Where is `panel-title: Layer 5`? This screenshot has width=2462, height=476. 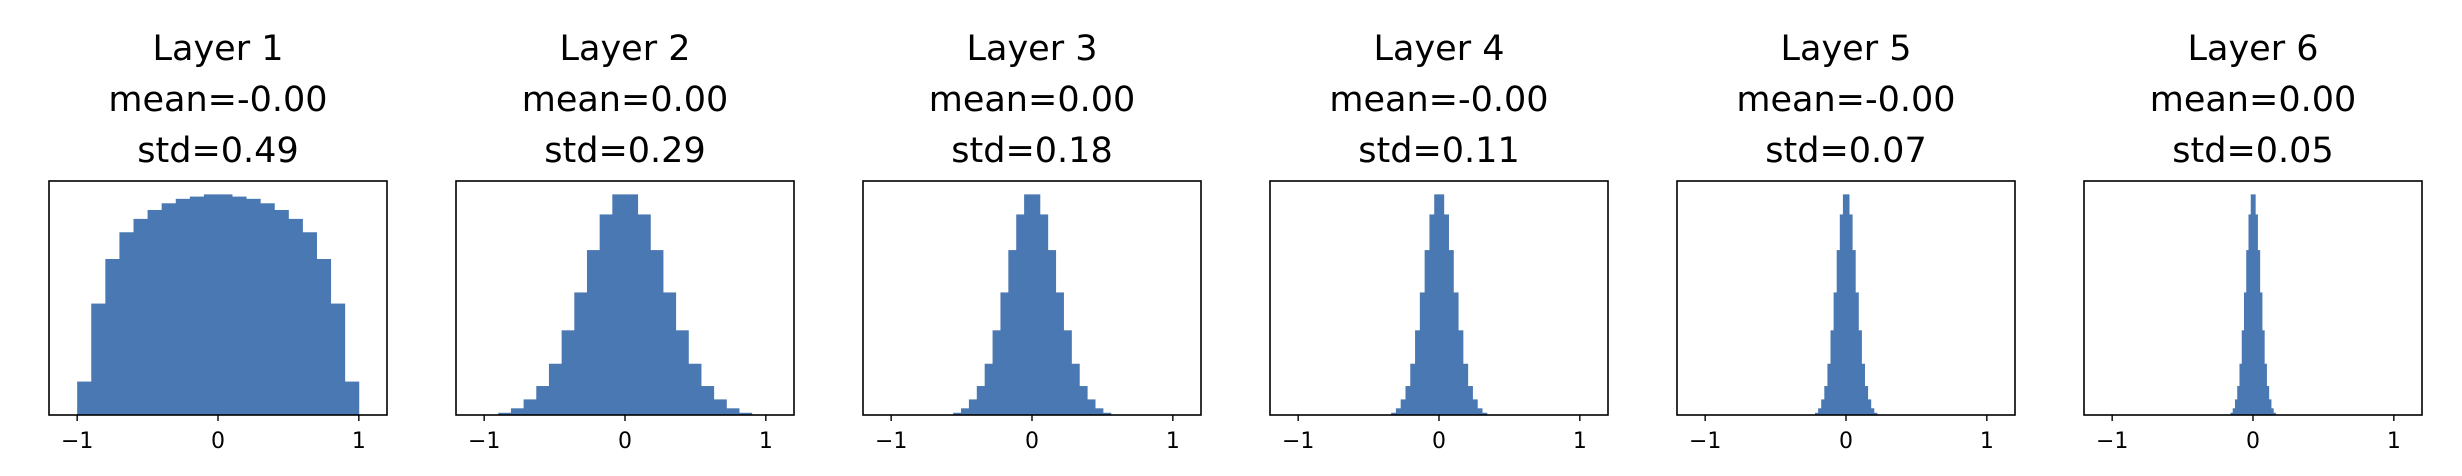 panel-title: Layer 5 is located at coordinates (1846, 49).